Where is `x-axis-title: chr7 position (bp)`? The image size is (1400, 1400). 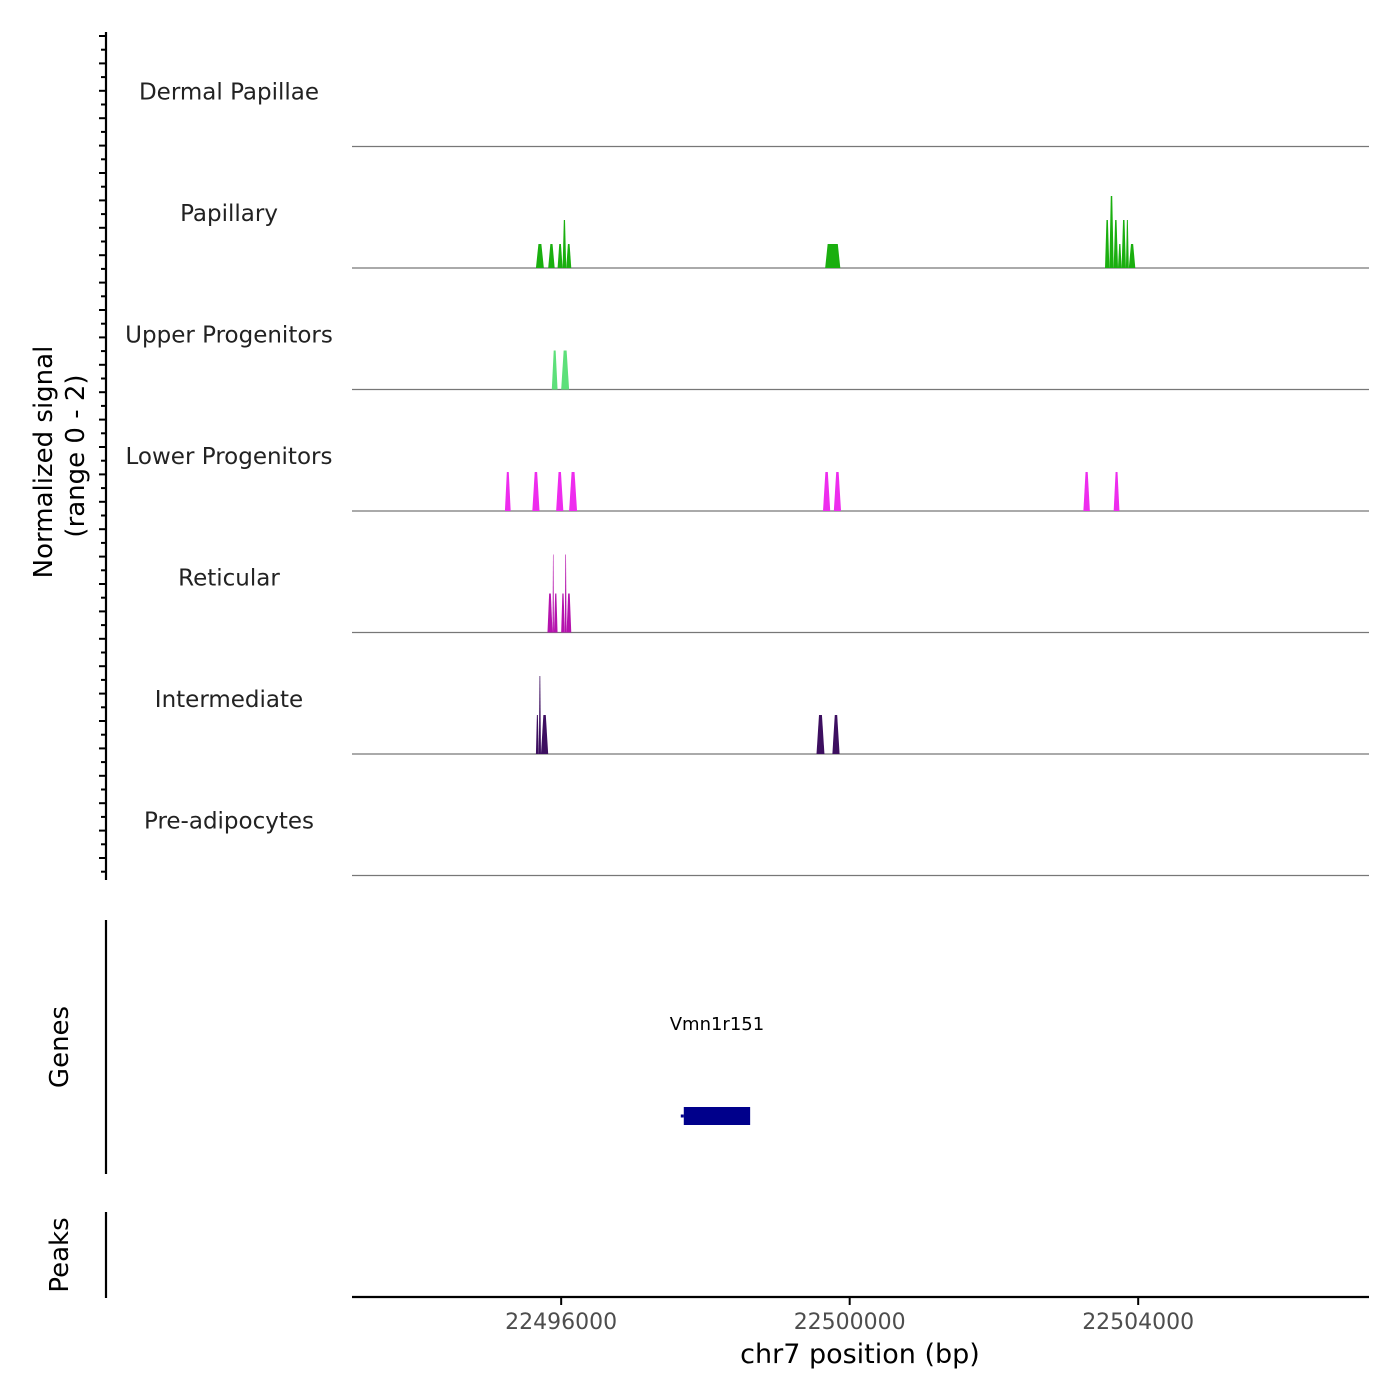 x-axis-title: chr7 position (bp) is located at coordinates (860, 1354).